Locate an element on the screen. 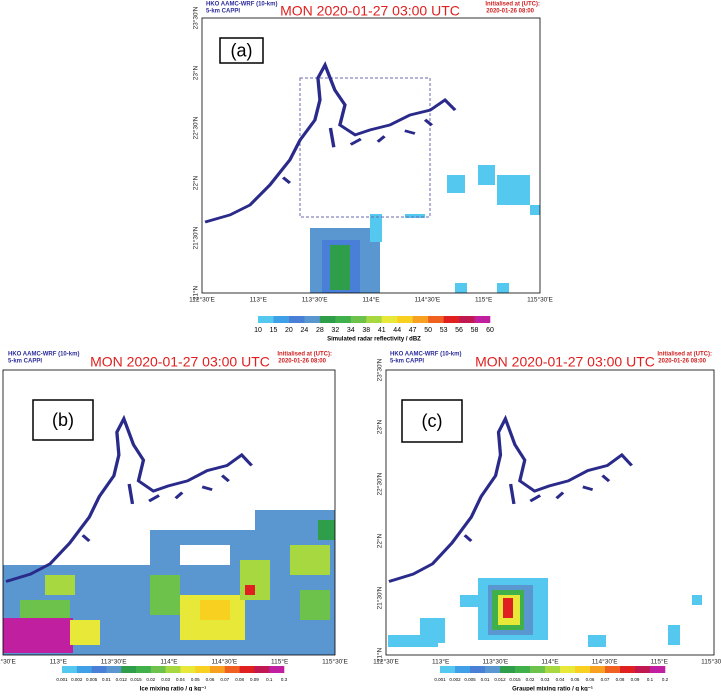  colorbar-label: 0.02 is located at coordinates (530, 679).